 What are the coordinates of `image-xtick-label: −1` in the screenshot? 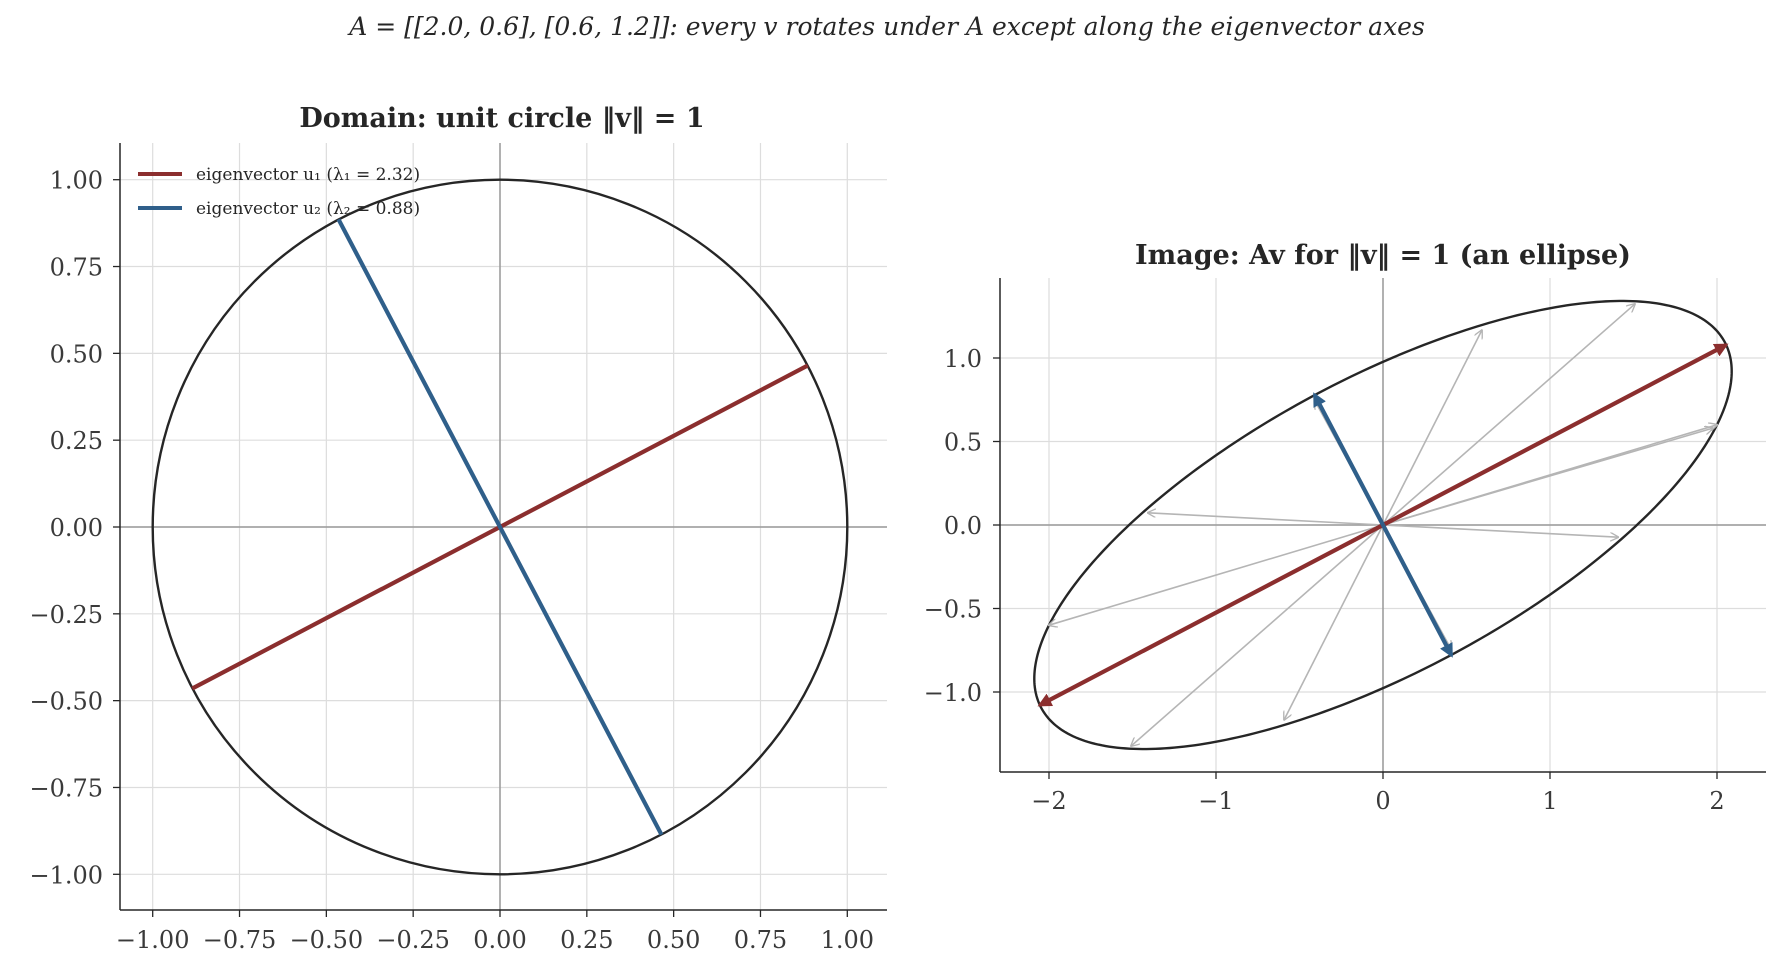 It's located at (1215, 801).